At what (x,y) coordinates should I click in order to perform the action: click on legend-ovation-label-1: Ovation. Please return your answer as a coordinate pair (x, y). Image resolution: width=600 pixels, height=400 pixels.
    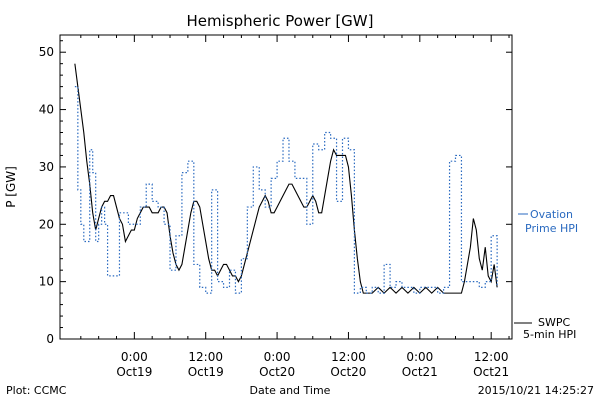
    Looking at the image, I should click on (551, 214).